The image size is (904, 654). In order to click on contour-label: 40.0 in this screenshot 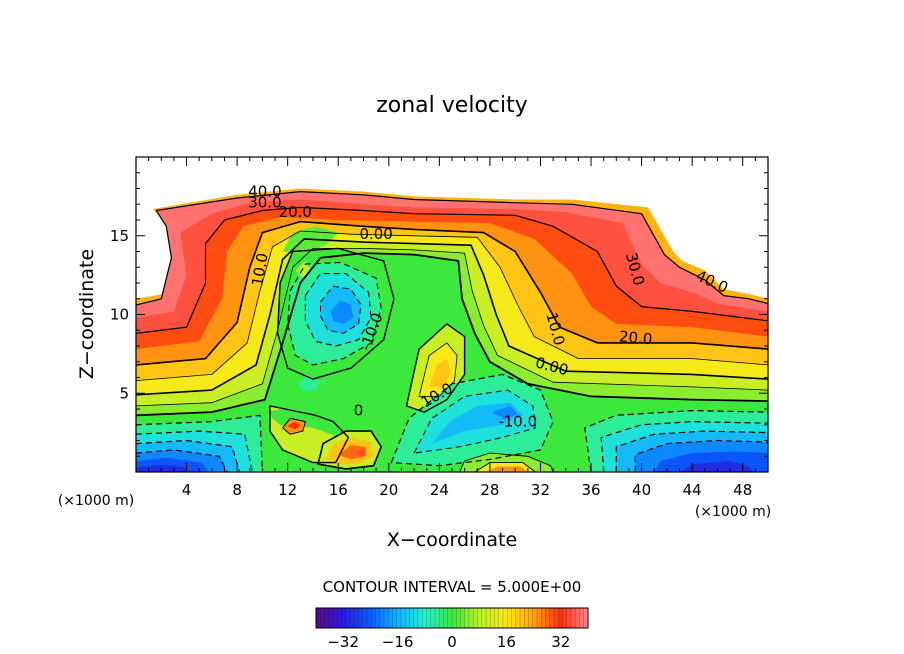, I will do `click(264, 191)`.